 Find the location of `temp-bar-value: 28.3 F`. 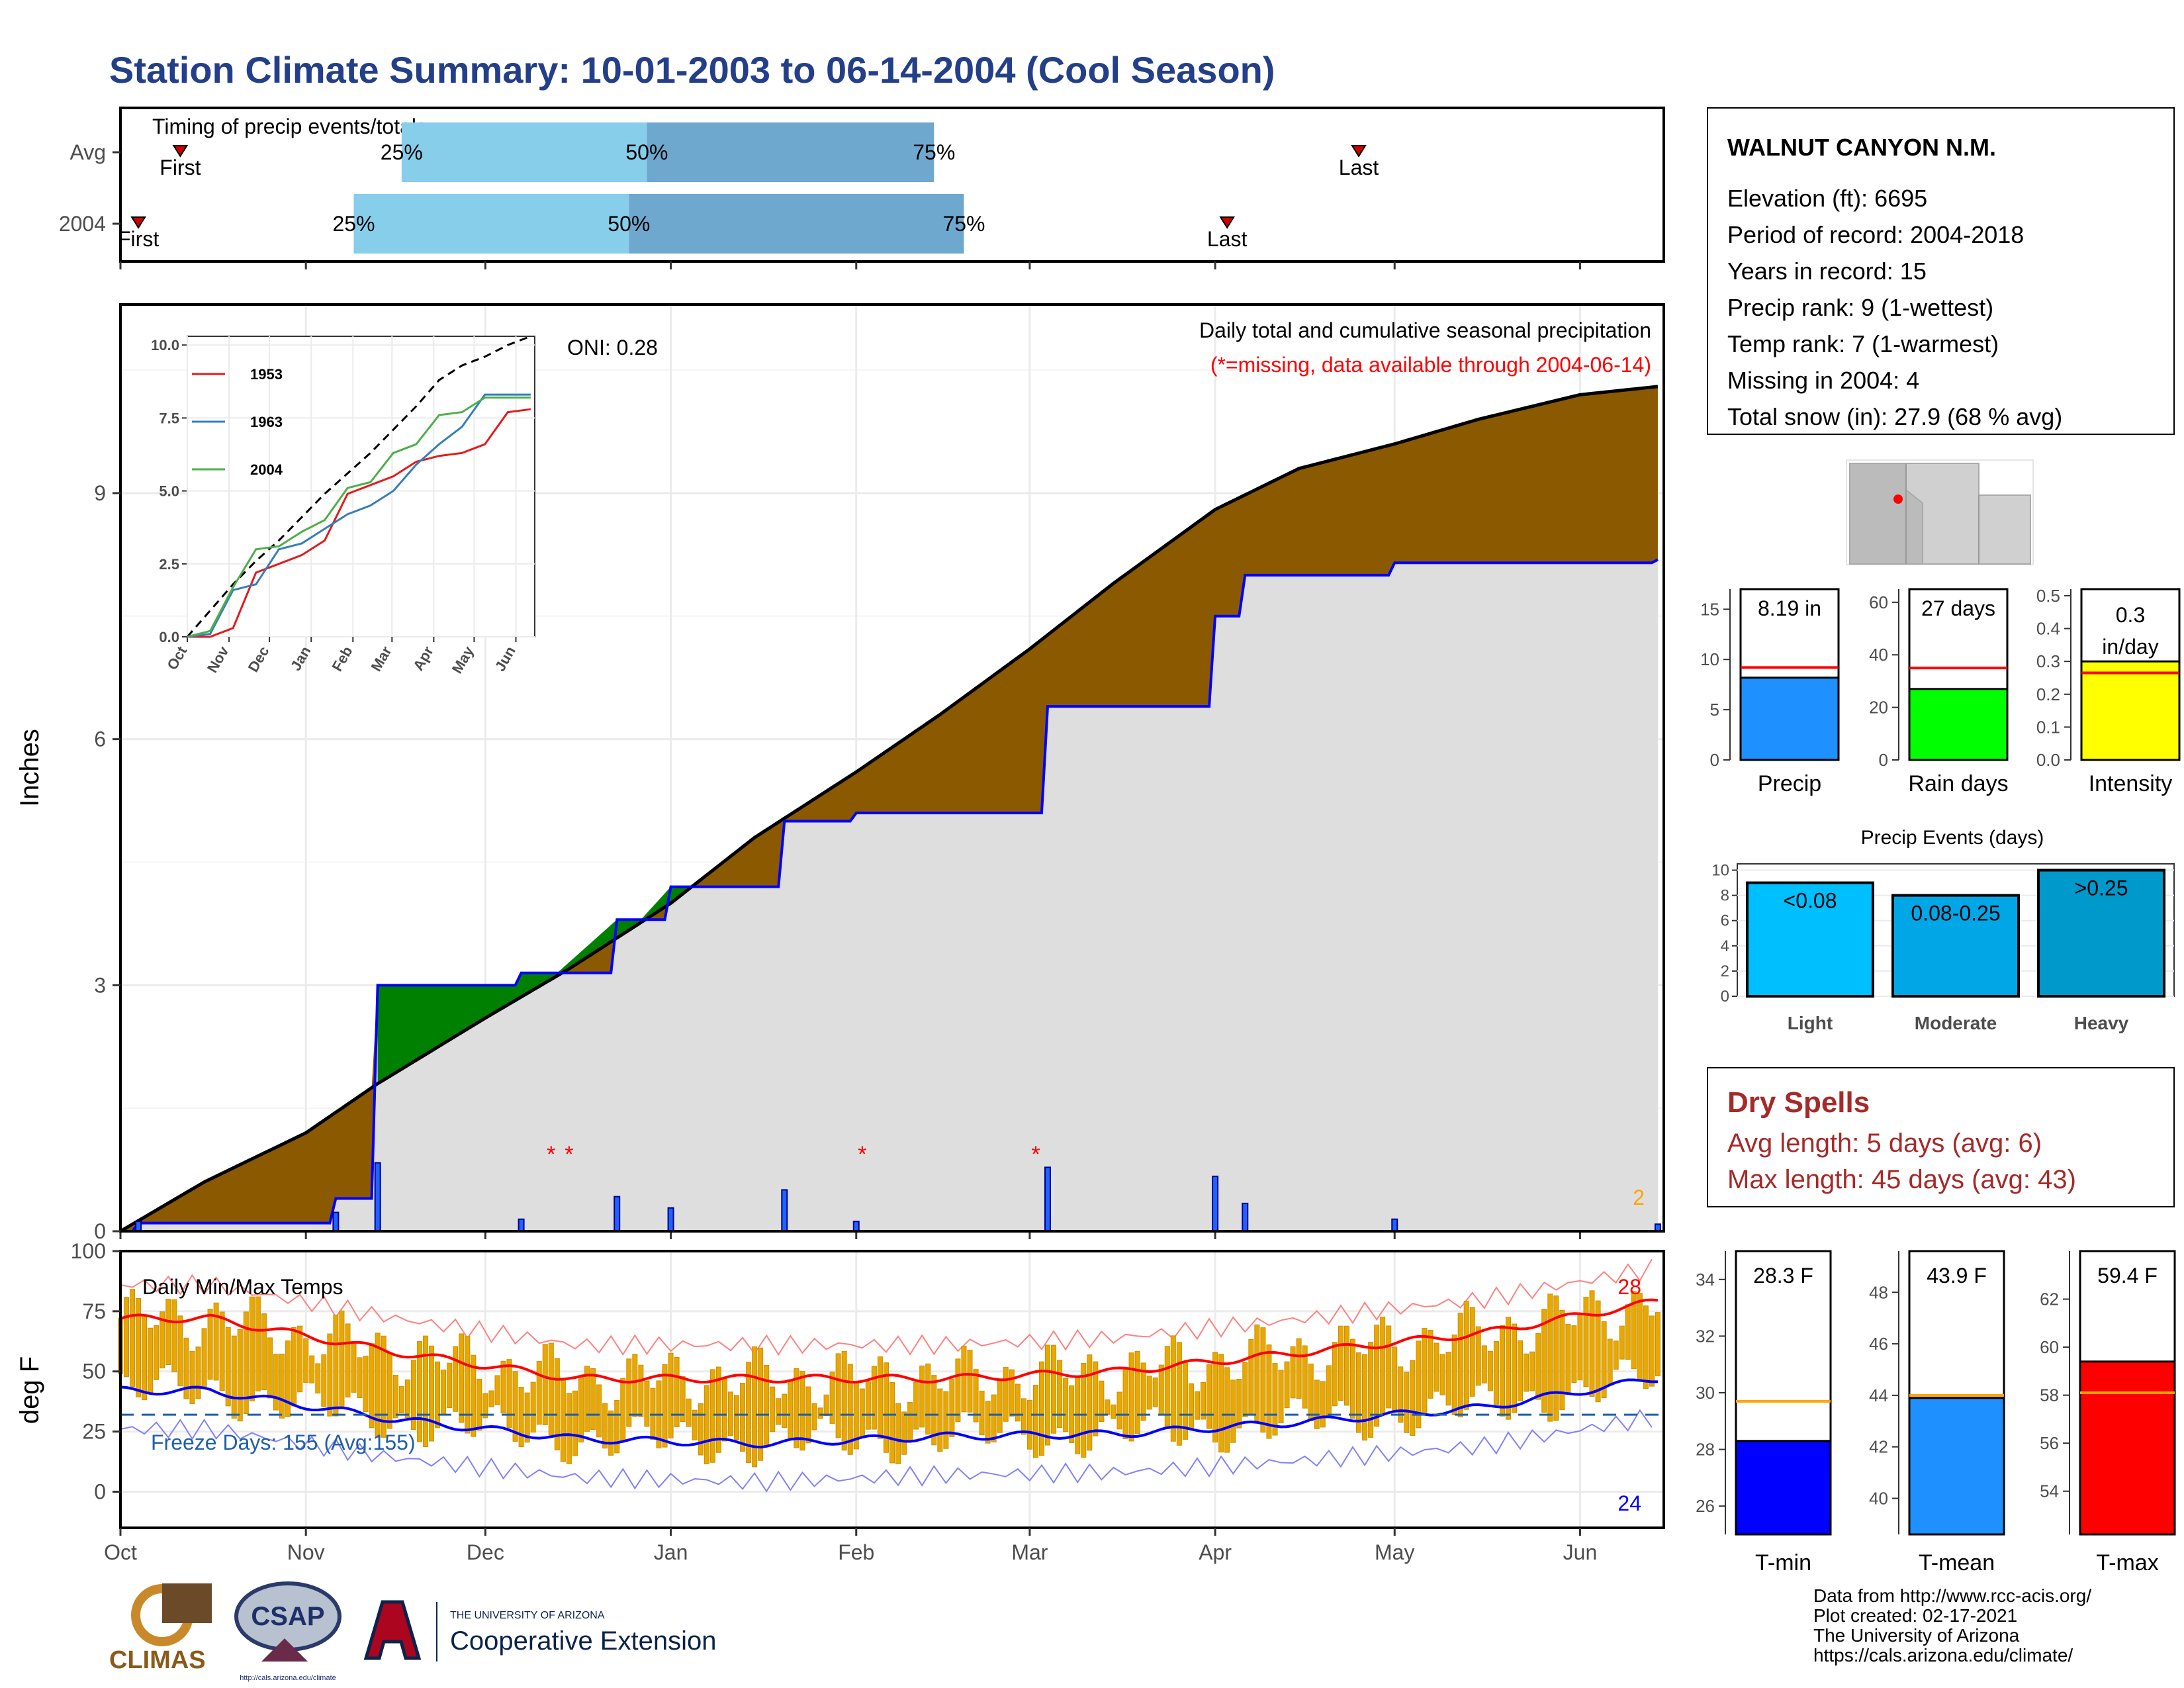

temp-bar-value: 28.3 F is located at coordinates (1783, 1276).